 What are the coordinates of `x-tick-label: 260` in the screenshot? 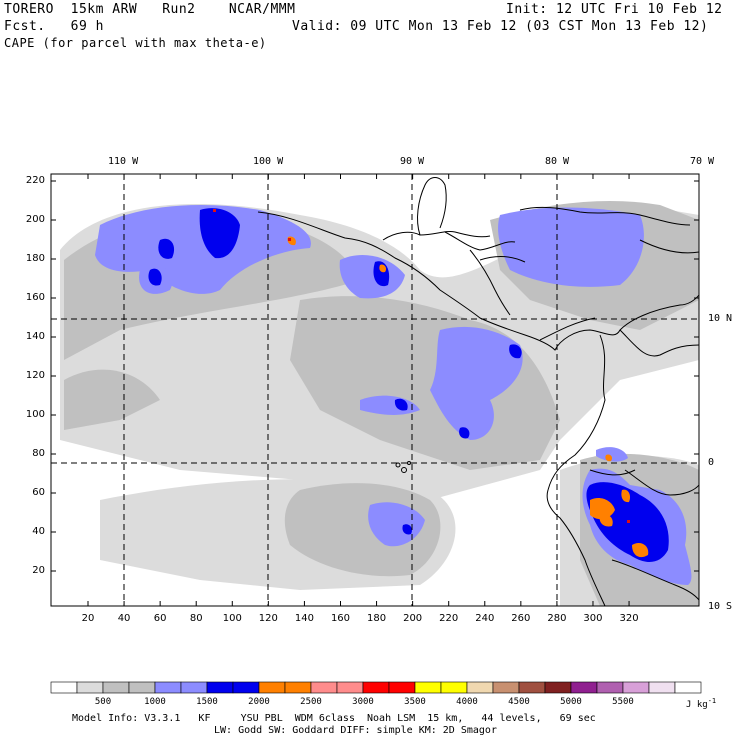 It's located at (521, 618).